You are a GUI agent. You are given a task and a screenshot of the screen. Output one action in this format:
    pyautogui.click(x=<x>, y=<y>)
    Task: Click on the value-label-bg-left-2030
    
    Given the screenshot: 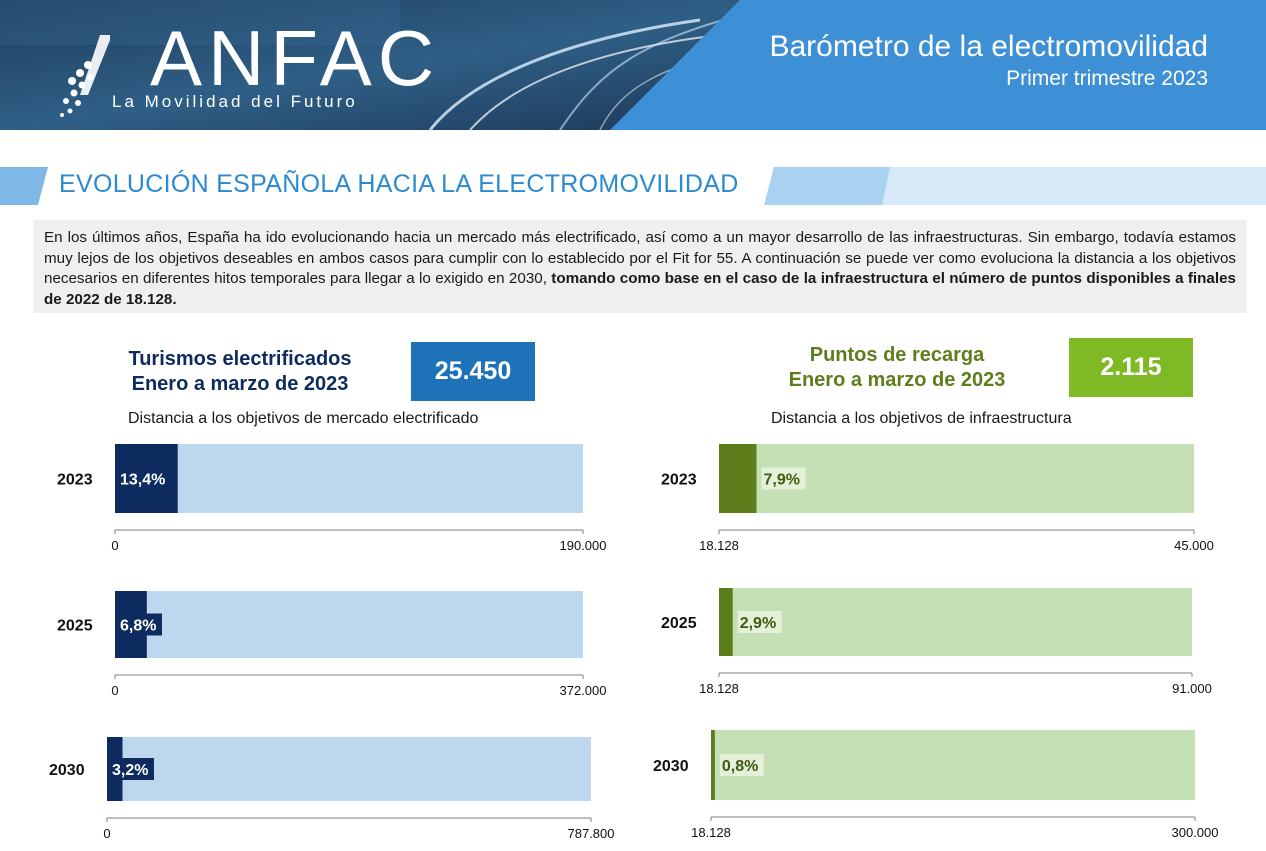 What is the action you would take?
    pyautogui.click(x=132, y=769)
    